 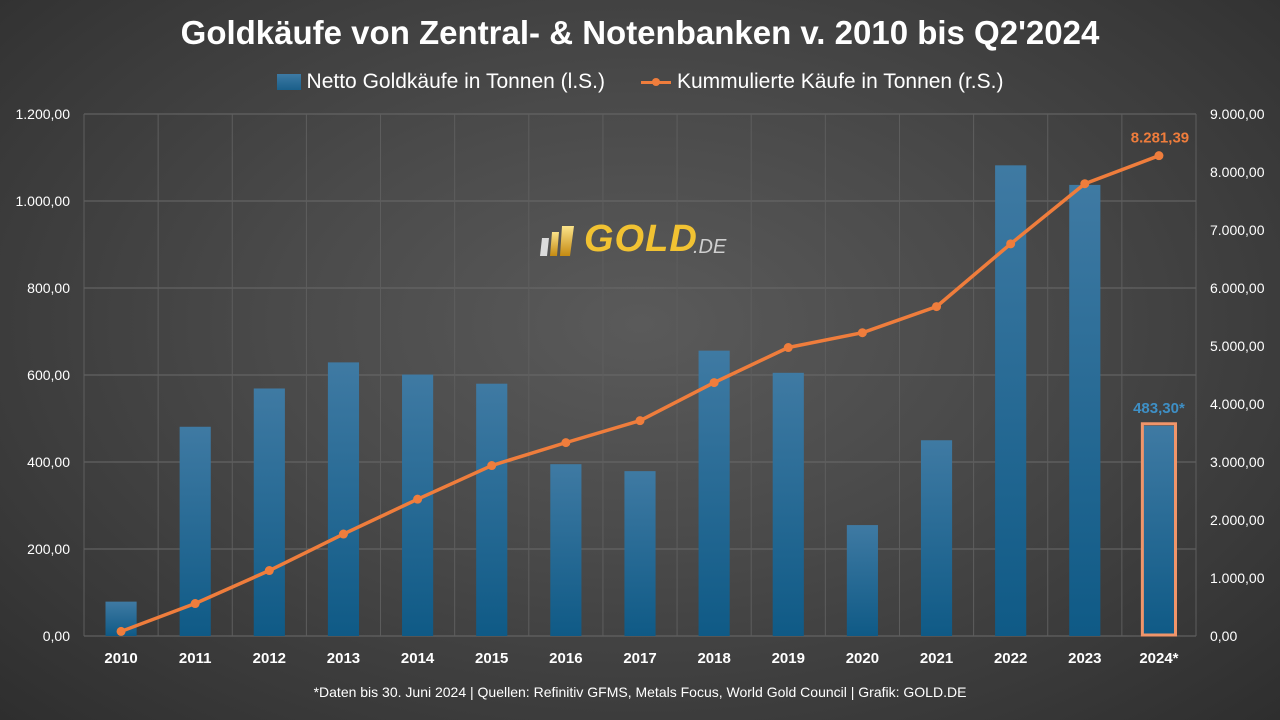 What do you see at coordinates (1237, 172) in the screenshot?
I see `y-right-tick-label: 8.000,00` at bounding box center [1237, 172].